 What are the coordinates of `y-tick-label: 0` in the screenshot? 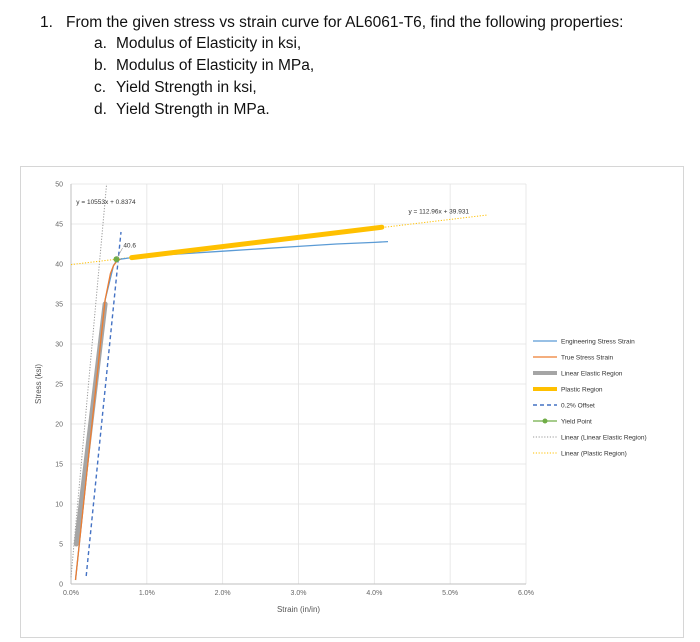 It's located at (61, 585).